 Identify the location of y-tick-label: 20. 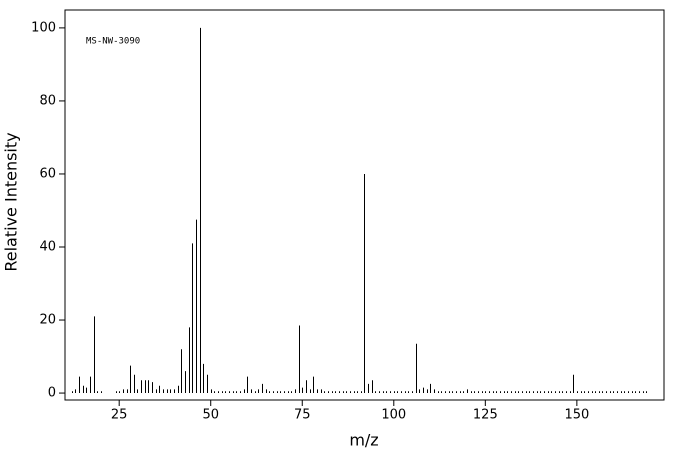
(47, 320).